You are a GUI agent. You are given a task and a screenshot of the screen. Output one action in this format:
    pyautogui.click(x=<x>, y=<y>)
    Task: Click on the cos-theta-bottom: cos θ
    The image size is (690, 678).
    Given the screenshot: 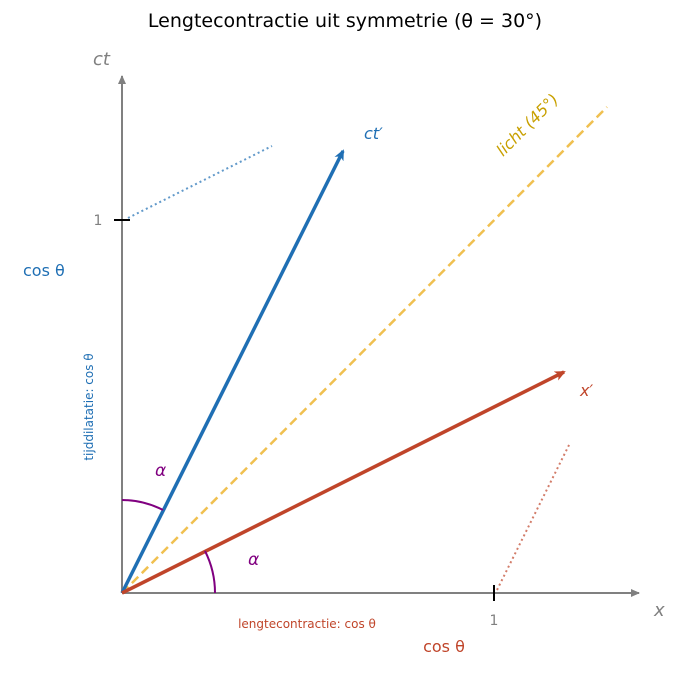 What is the action you would take?
    pyautogui.click(x=444, y=646)
    